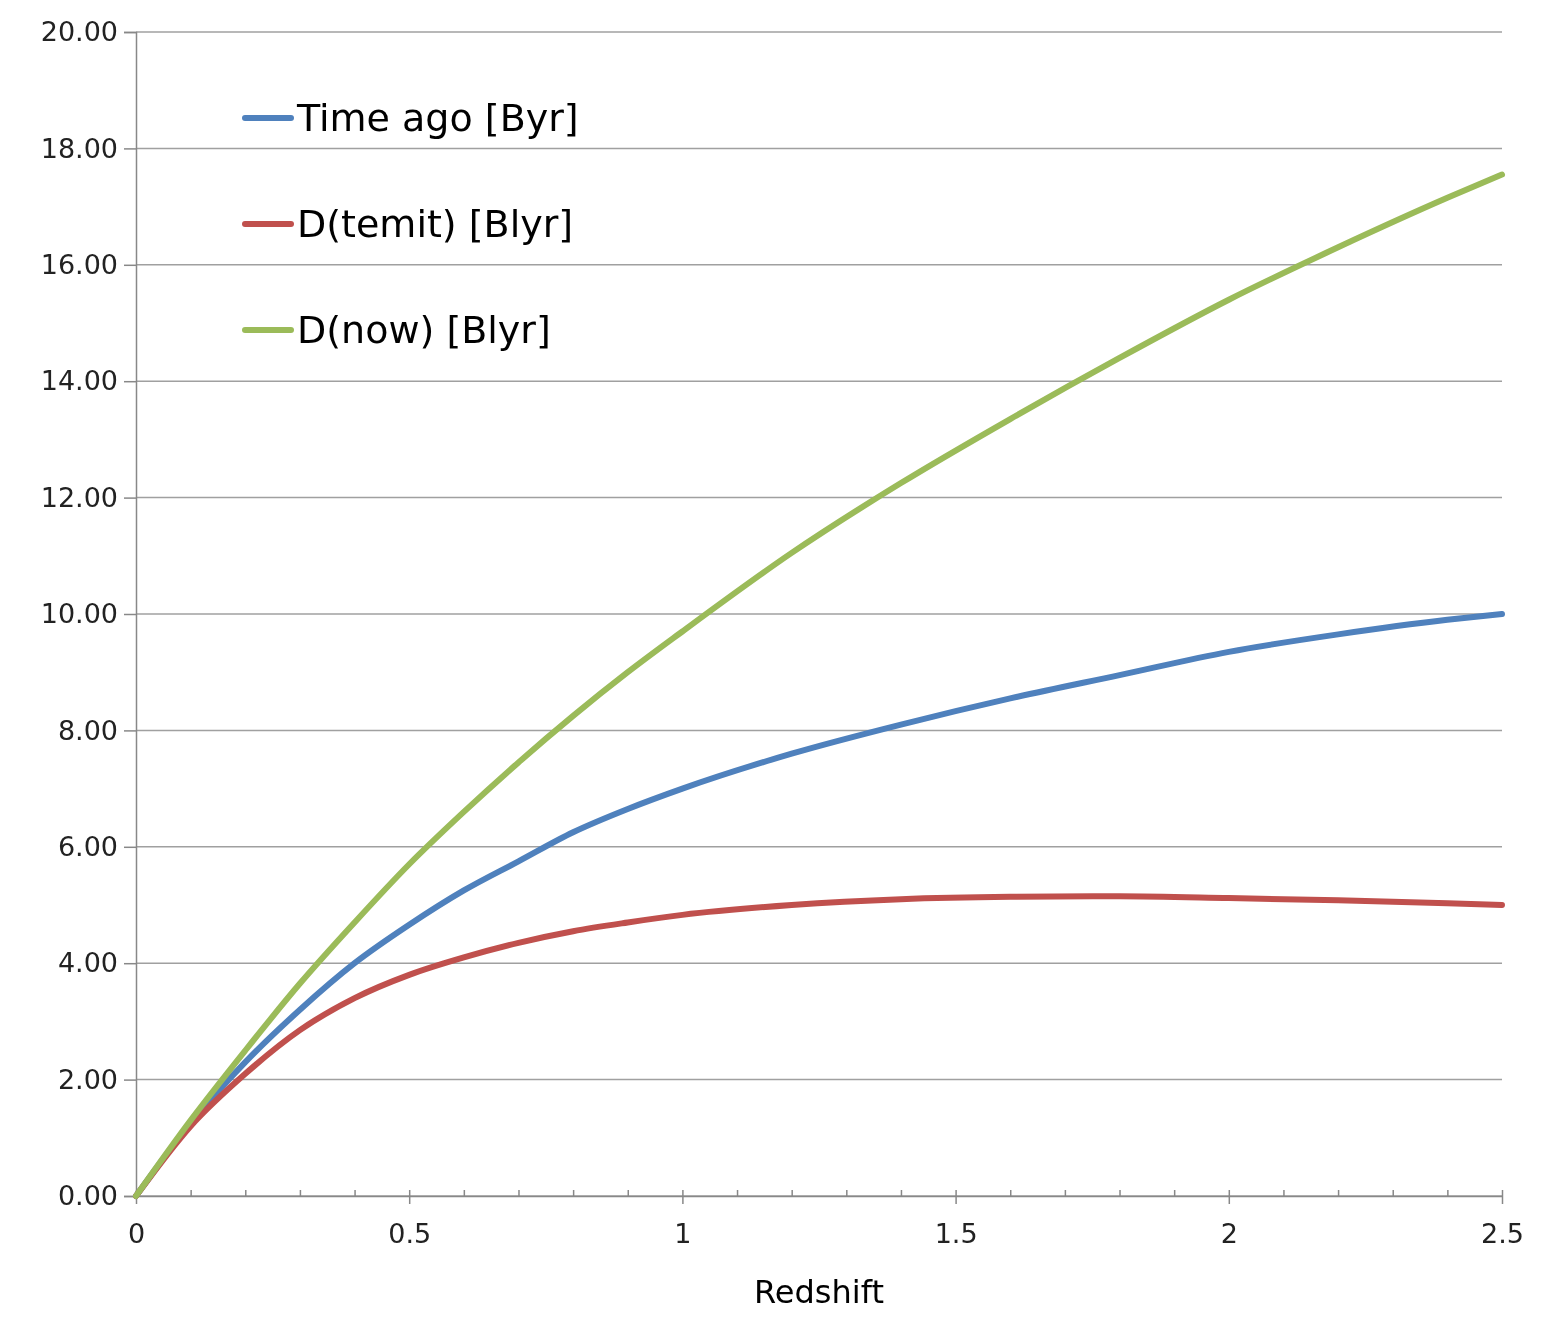 This screenshot has width=1549, height=1317. I want to click on x-tick-label: 0, so click(136, 1234).